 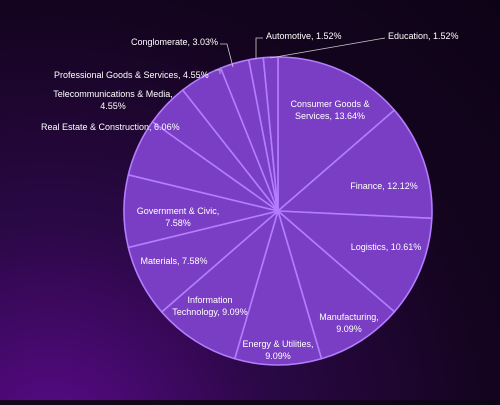 I want to click on slice-label-line: Materials, 7.58%, so click(x=173, y=261).